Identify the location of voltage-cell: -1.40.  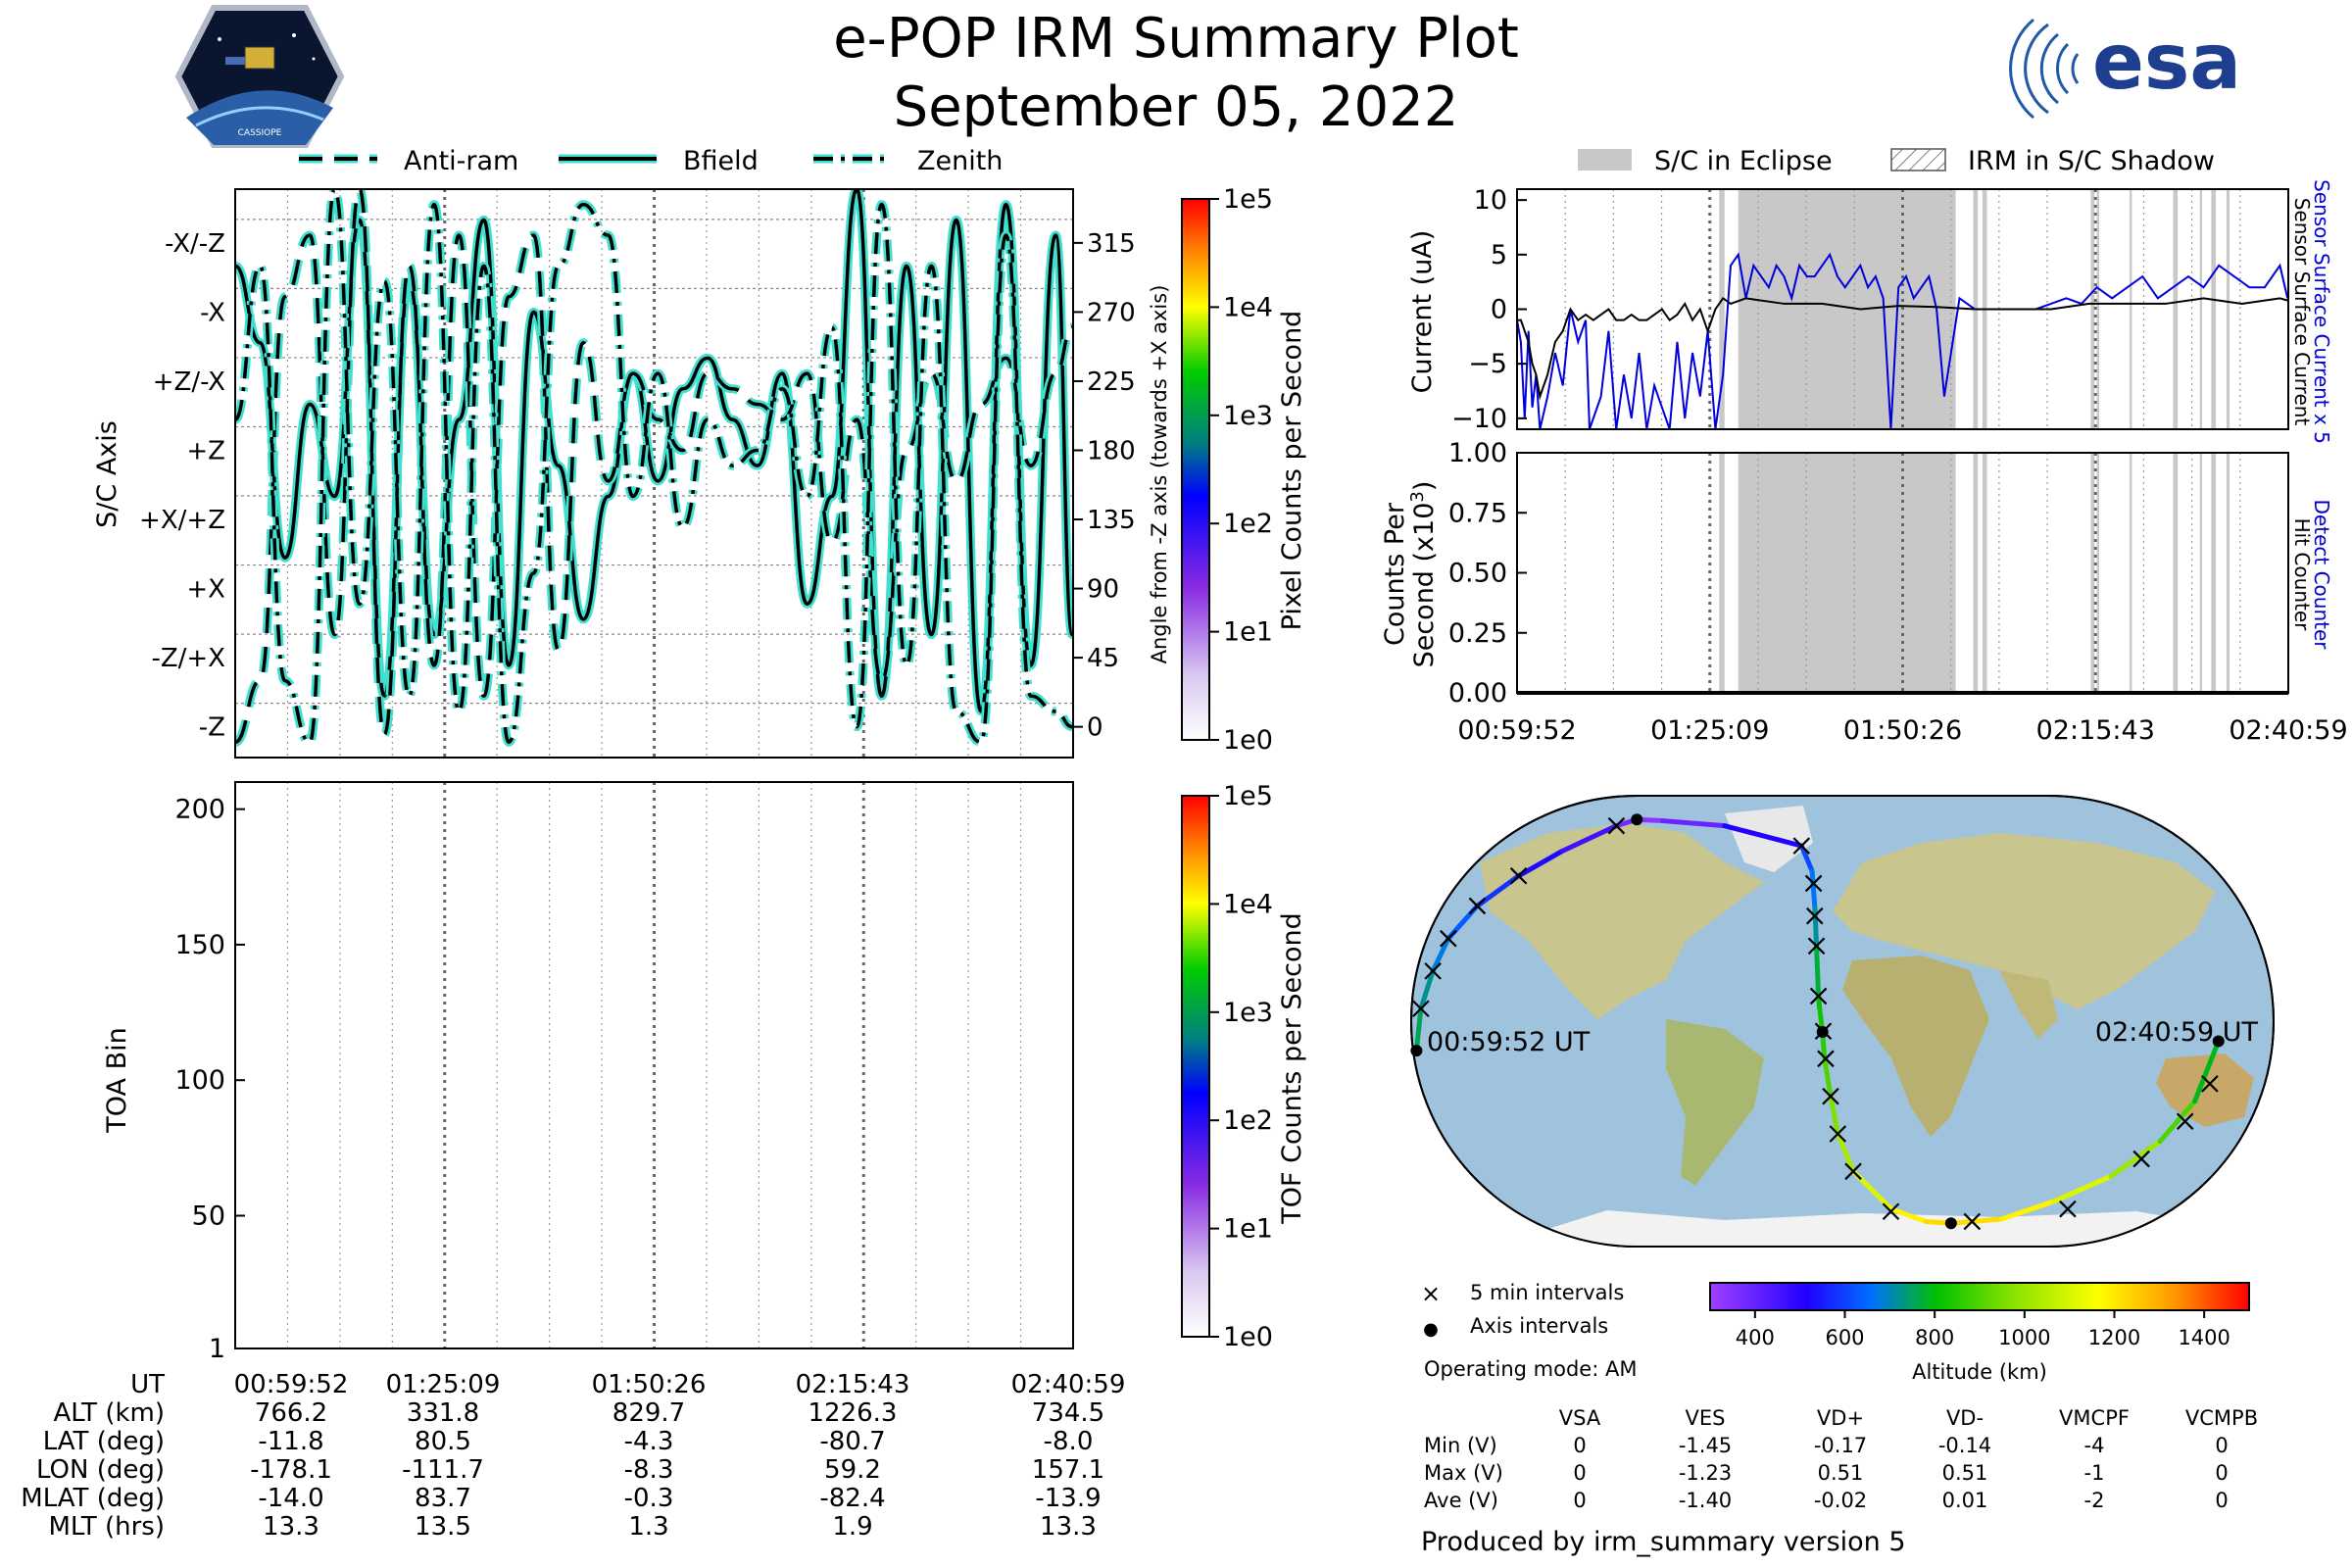
(1705, 1500).